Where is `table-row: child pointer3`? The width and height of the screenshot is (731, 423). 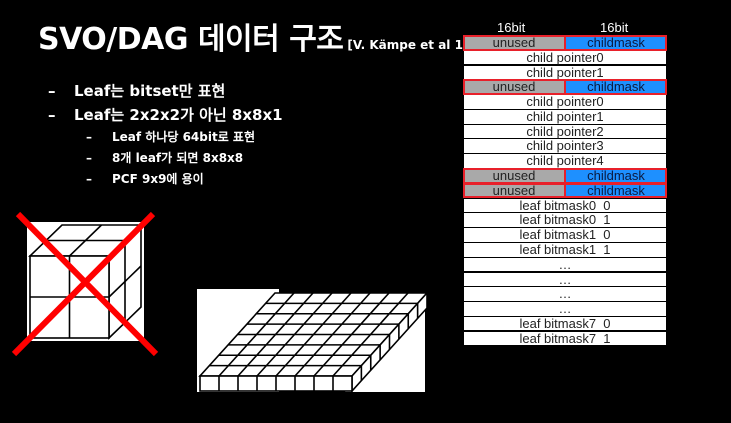 table-row: child pointer3 is located at coordinates (565, 146).